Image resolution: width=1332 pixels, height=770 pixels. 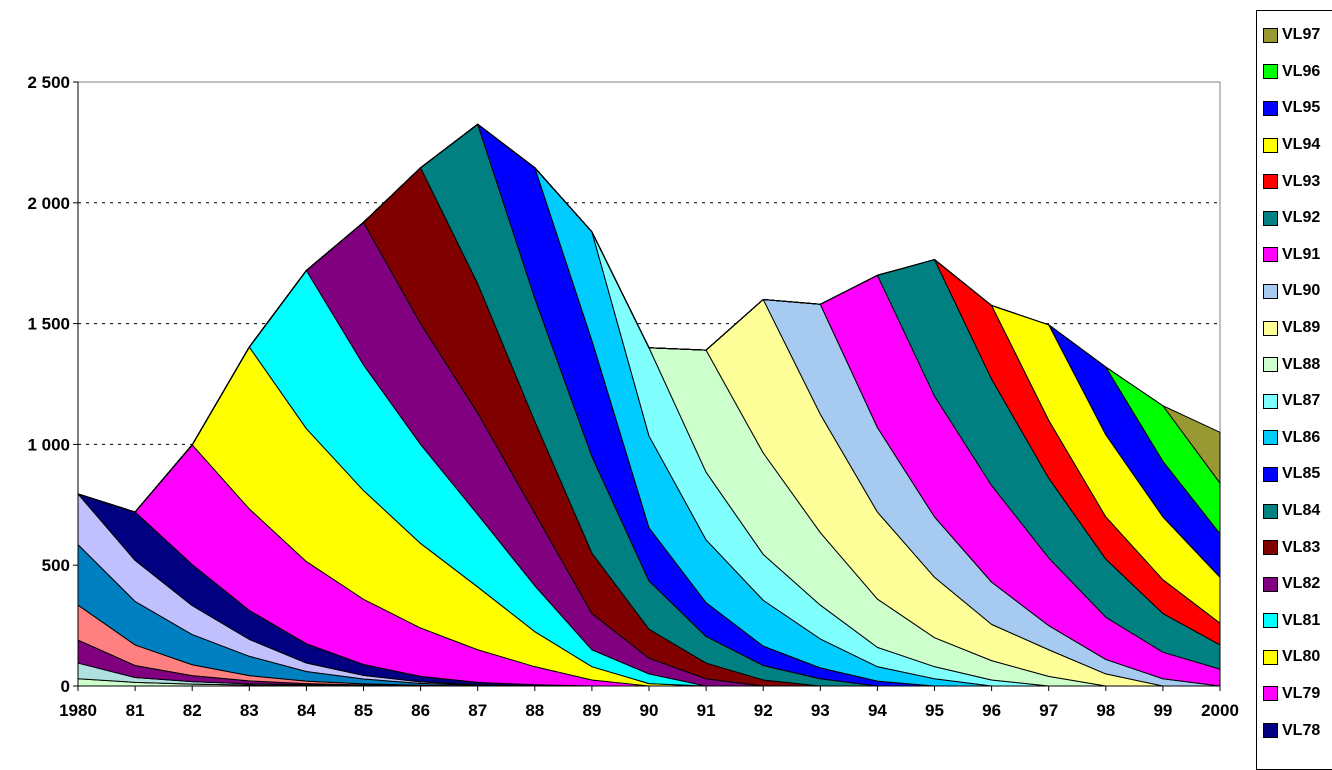 I want to click on legend-label: VL96, so click(x=1301, y=71).